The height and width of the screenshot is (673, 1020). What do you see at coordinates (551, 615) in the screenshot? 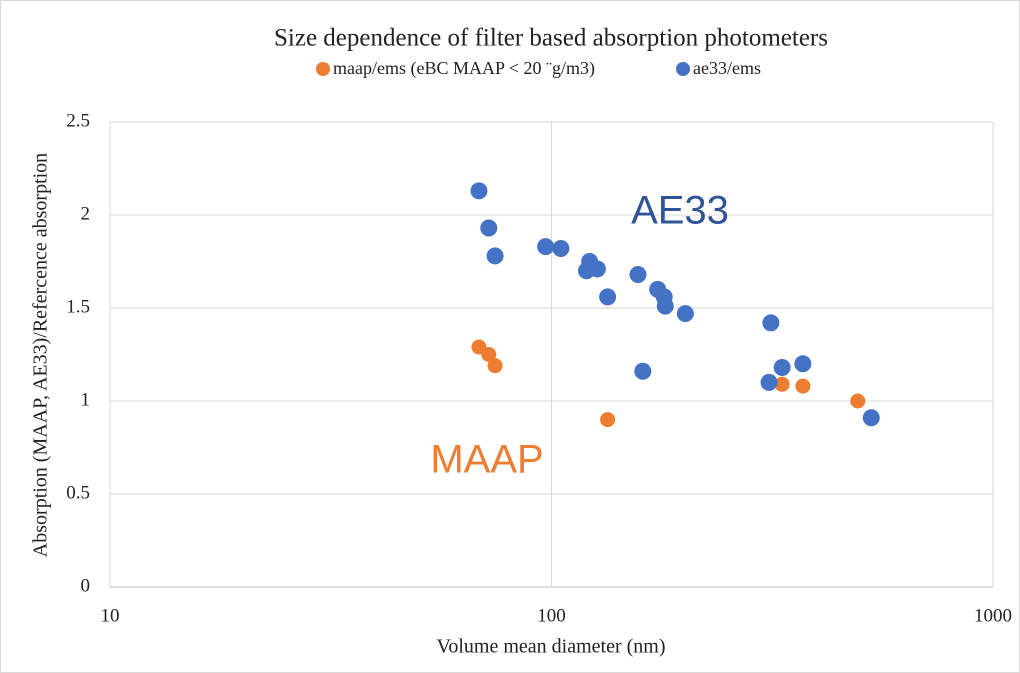
I see `x-tick-label: 100` at bounding box center [551, 615].